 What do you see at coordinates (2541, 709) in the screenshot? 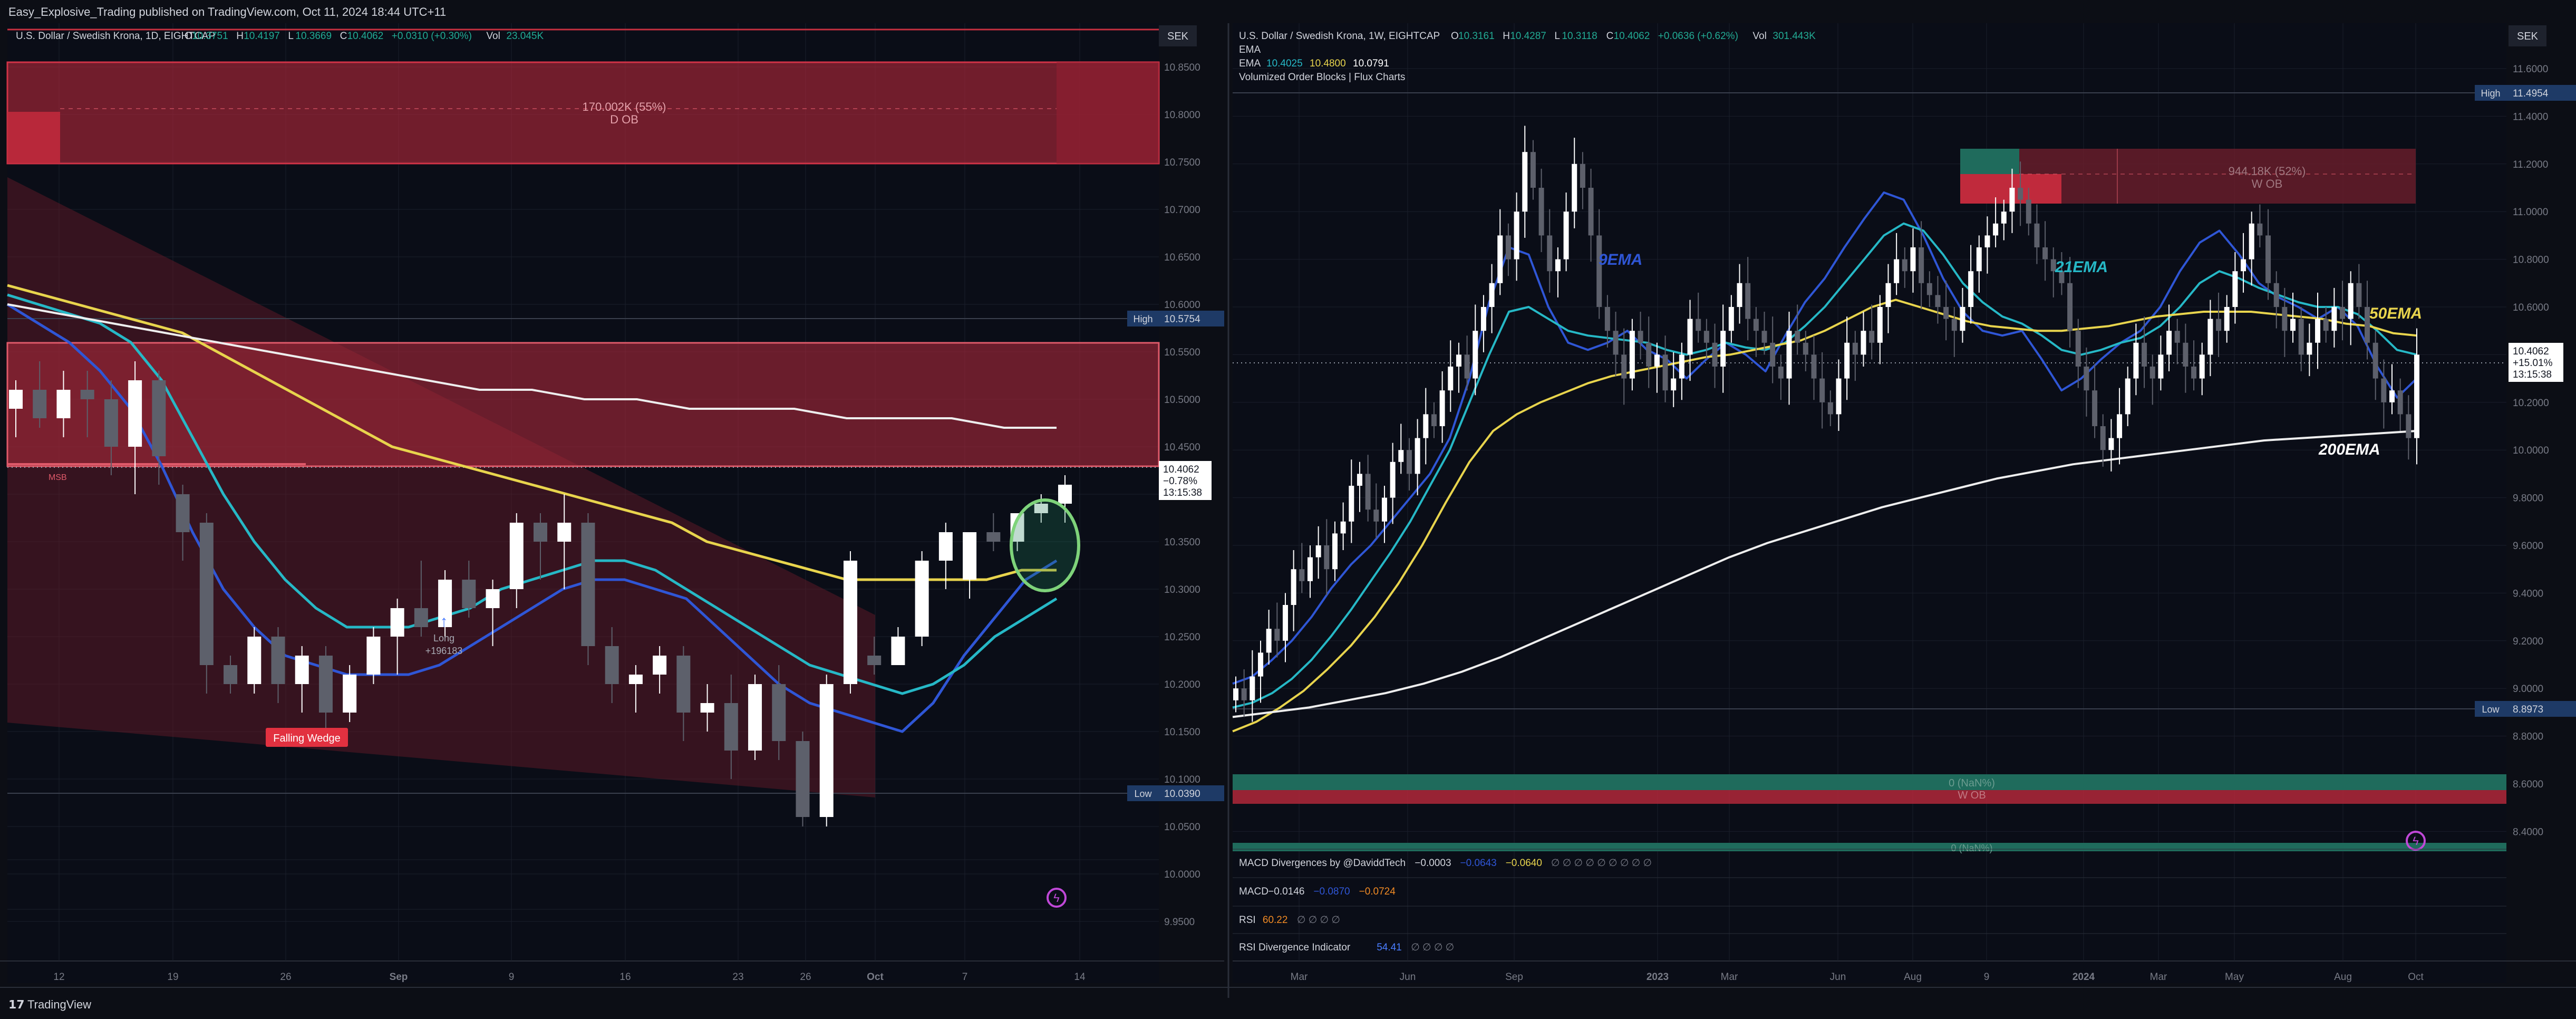
I see `right-low-value-bg` at bounding box center [2541, 709].